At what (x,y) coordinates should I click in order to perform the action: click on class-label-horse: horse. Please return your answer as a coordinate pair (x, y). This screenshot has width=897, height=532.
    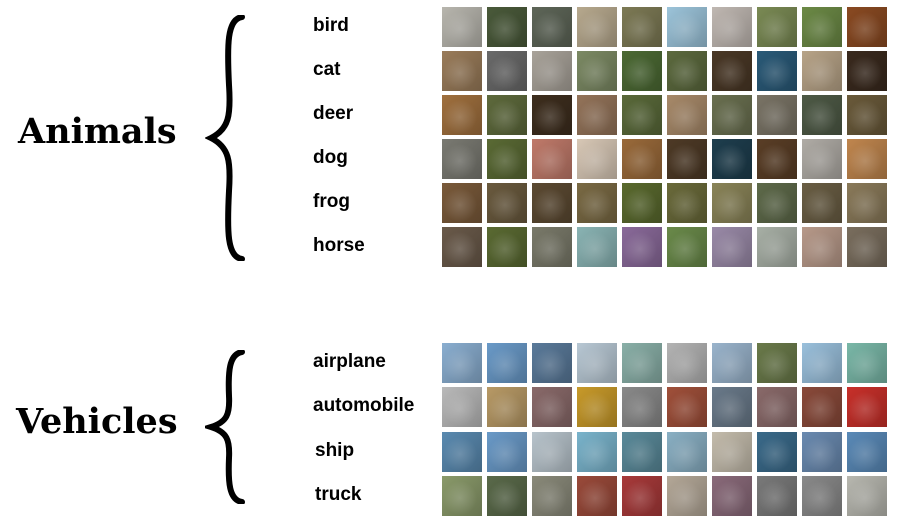
    Looking at the image, I should click on (339, 245).